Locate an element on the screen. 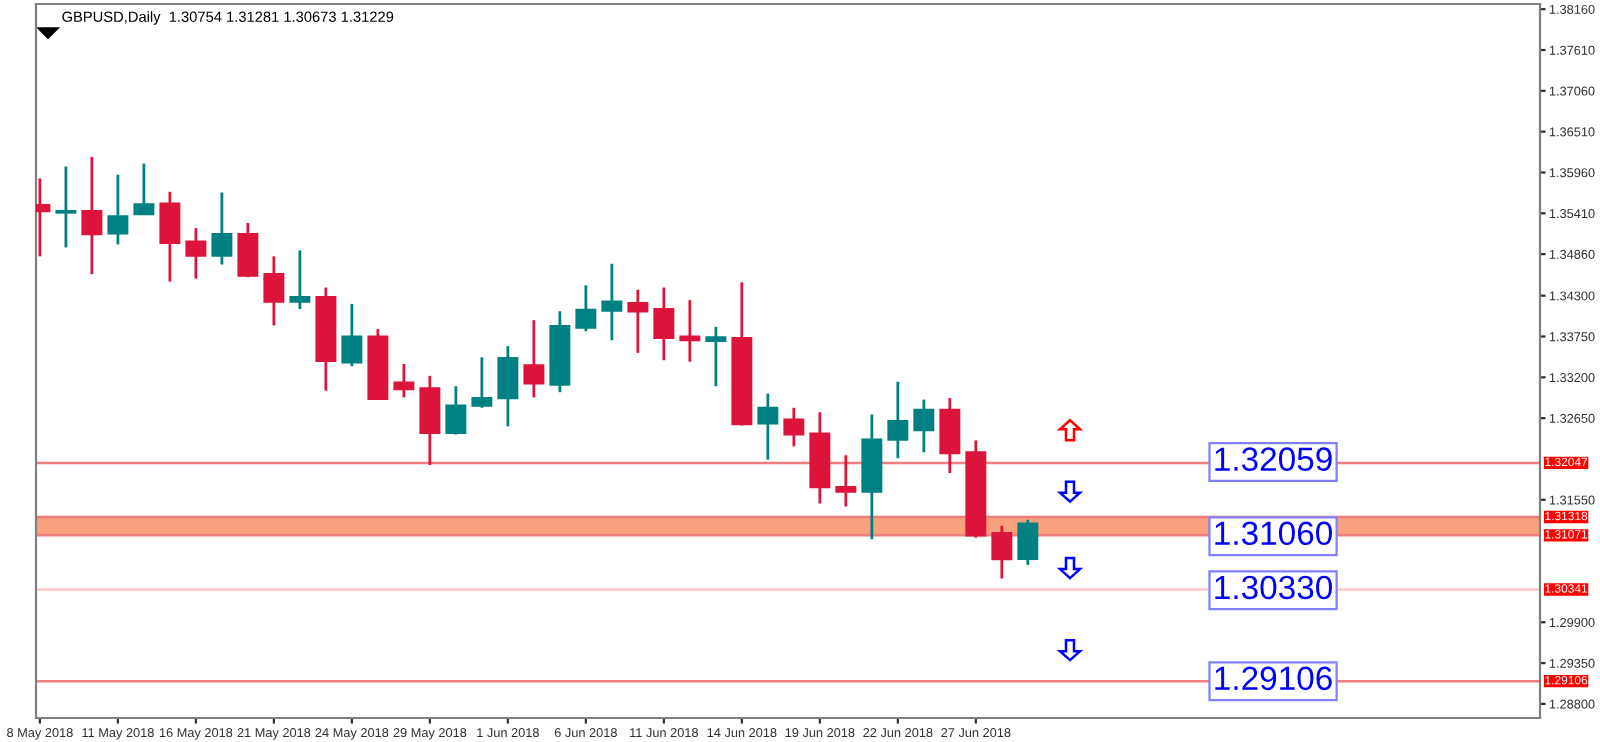 This screenshot has height=742, width=1600. annotation: 1.29106 is located at coordinates (1273, 678).